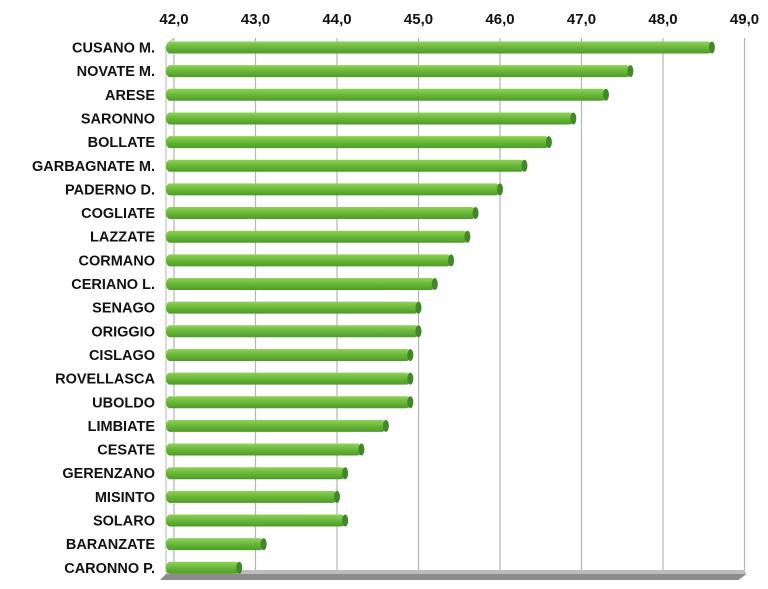 This screenshot has height=589, width=768. I want to click on tick-label: 42,0, so click(173, 19).